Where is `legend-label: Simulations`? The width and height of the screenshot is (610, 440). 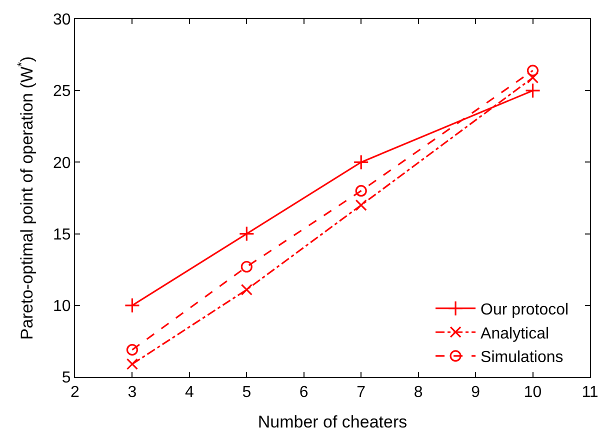
legend-label: Simulations is located at coordinates (522, 357).